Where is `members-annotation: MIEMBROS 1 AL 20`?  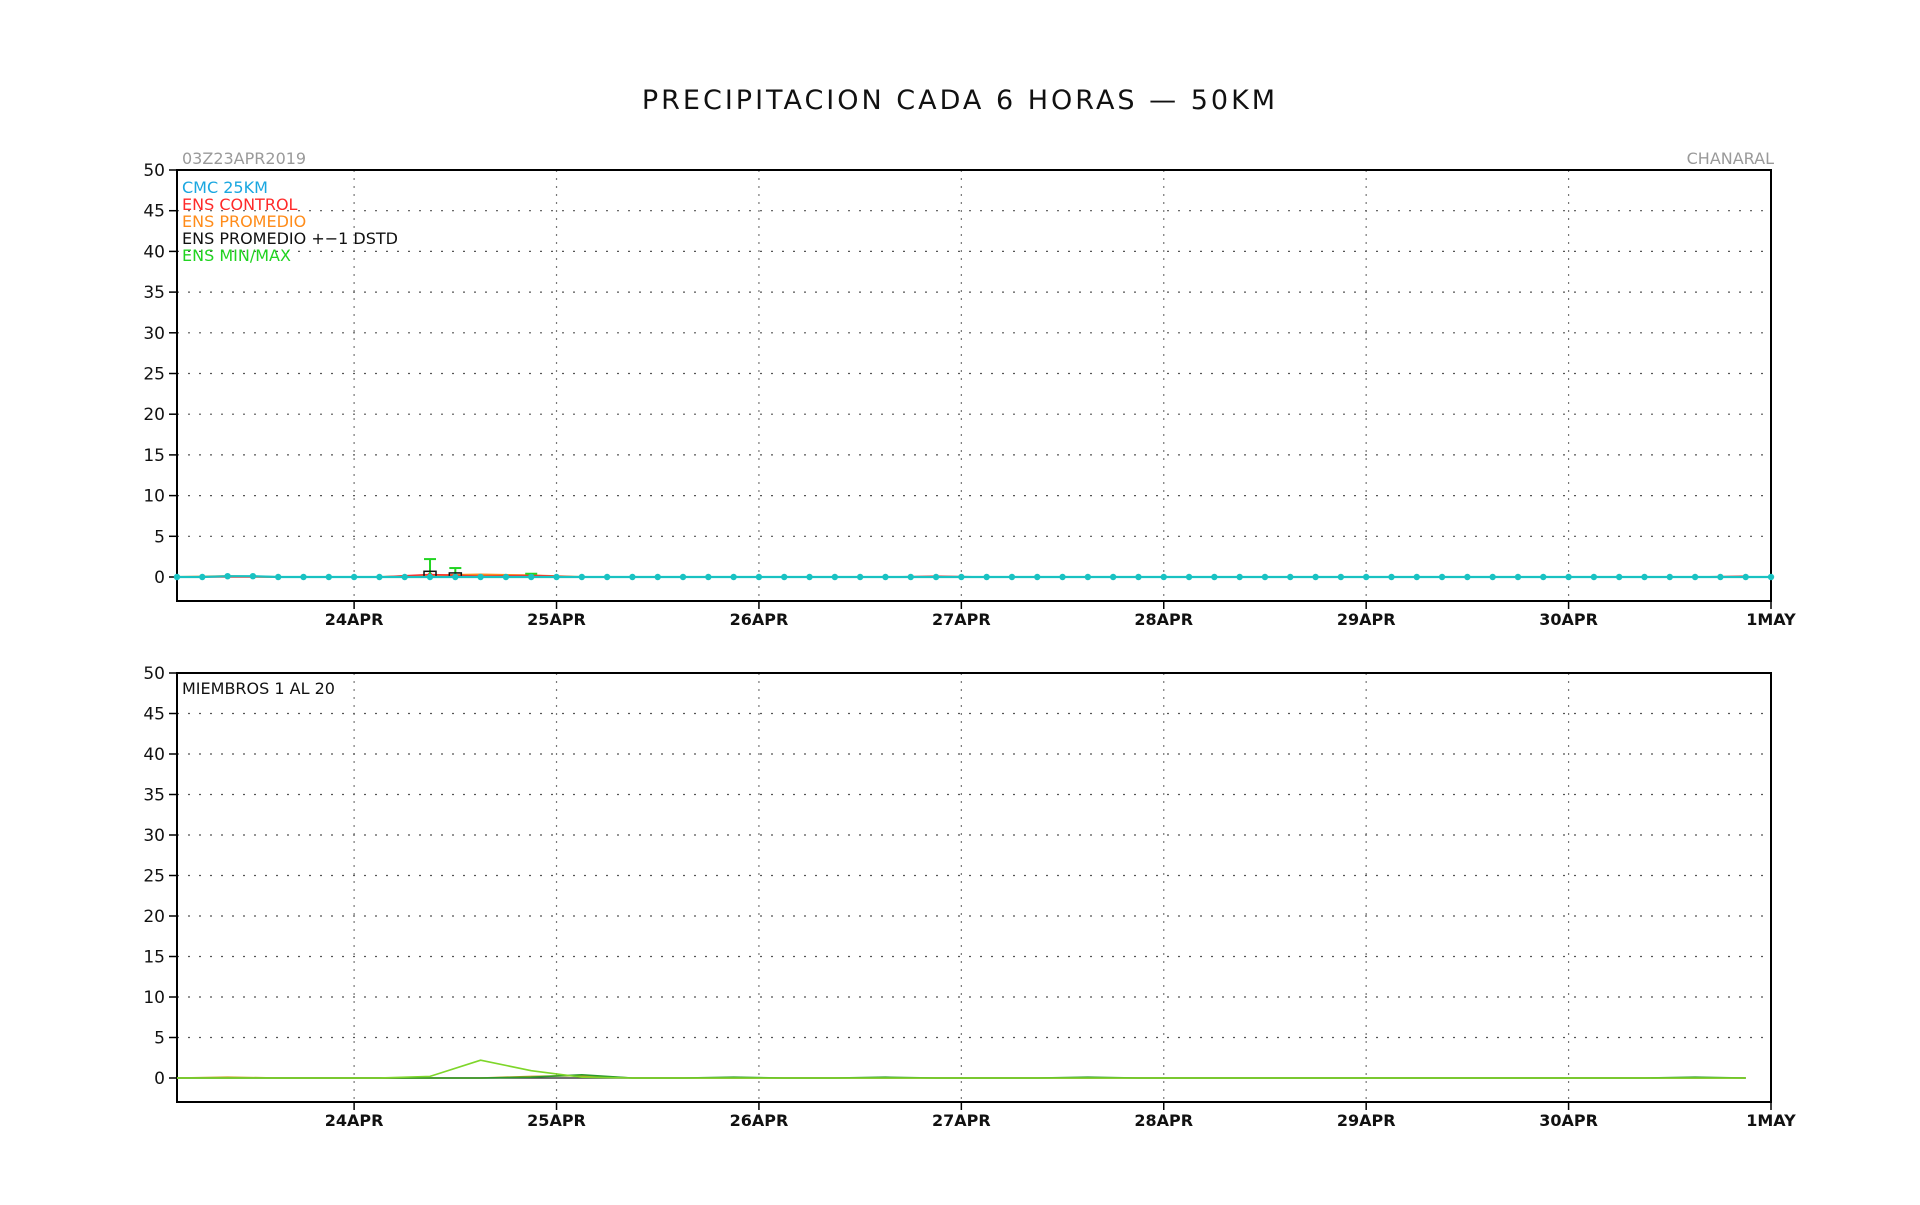
members-annotation: MIEMBROS 1 AL 20 is located at coordinates (258, 688).